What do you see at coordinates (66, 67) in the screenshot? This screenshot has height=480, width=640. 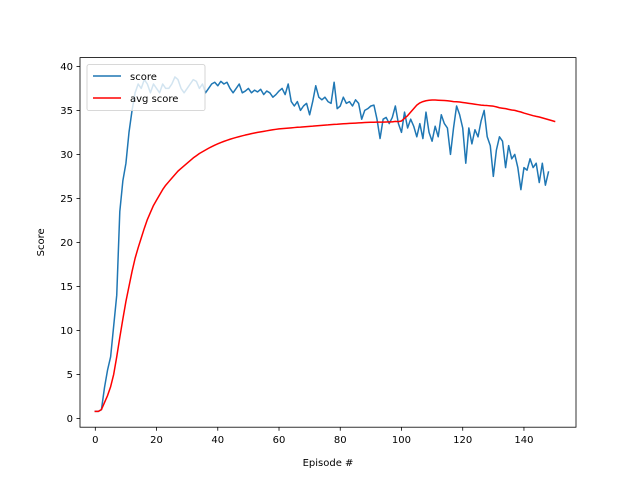 I see `y-tick-label: 40` at bounding box center [66, 67].